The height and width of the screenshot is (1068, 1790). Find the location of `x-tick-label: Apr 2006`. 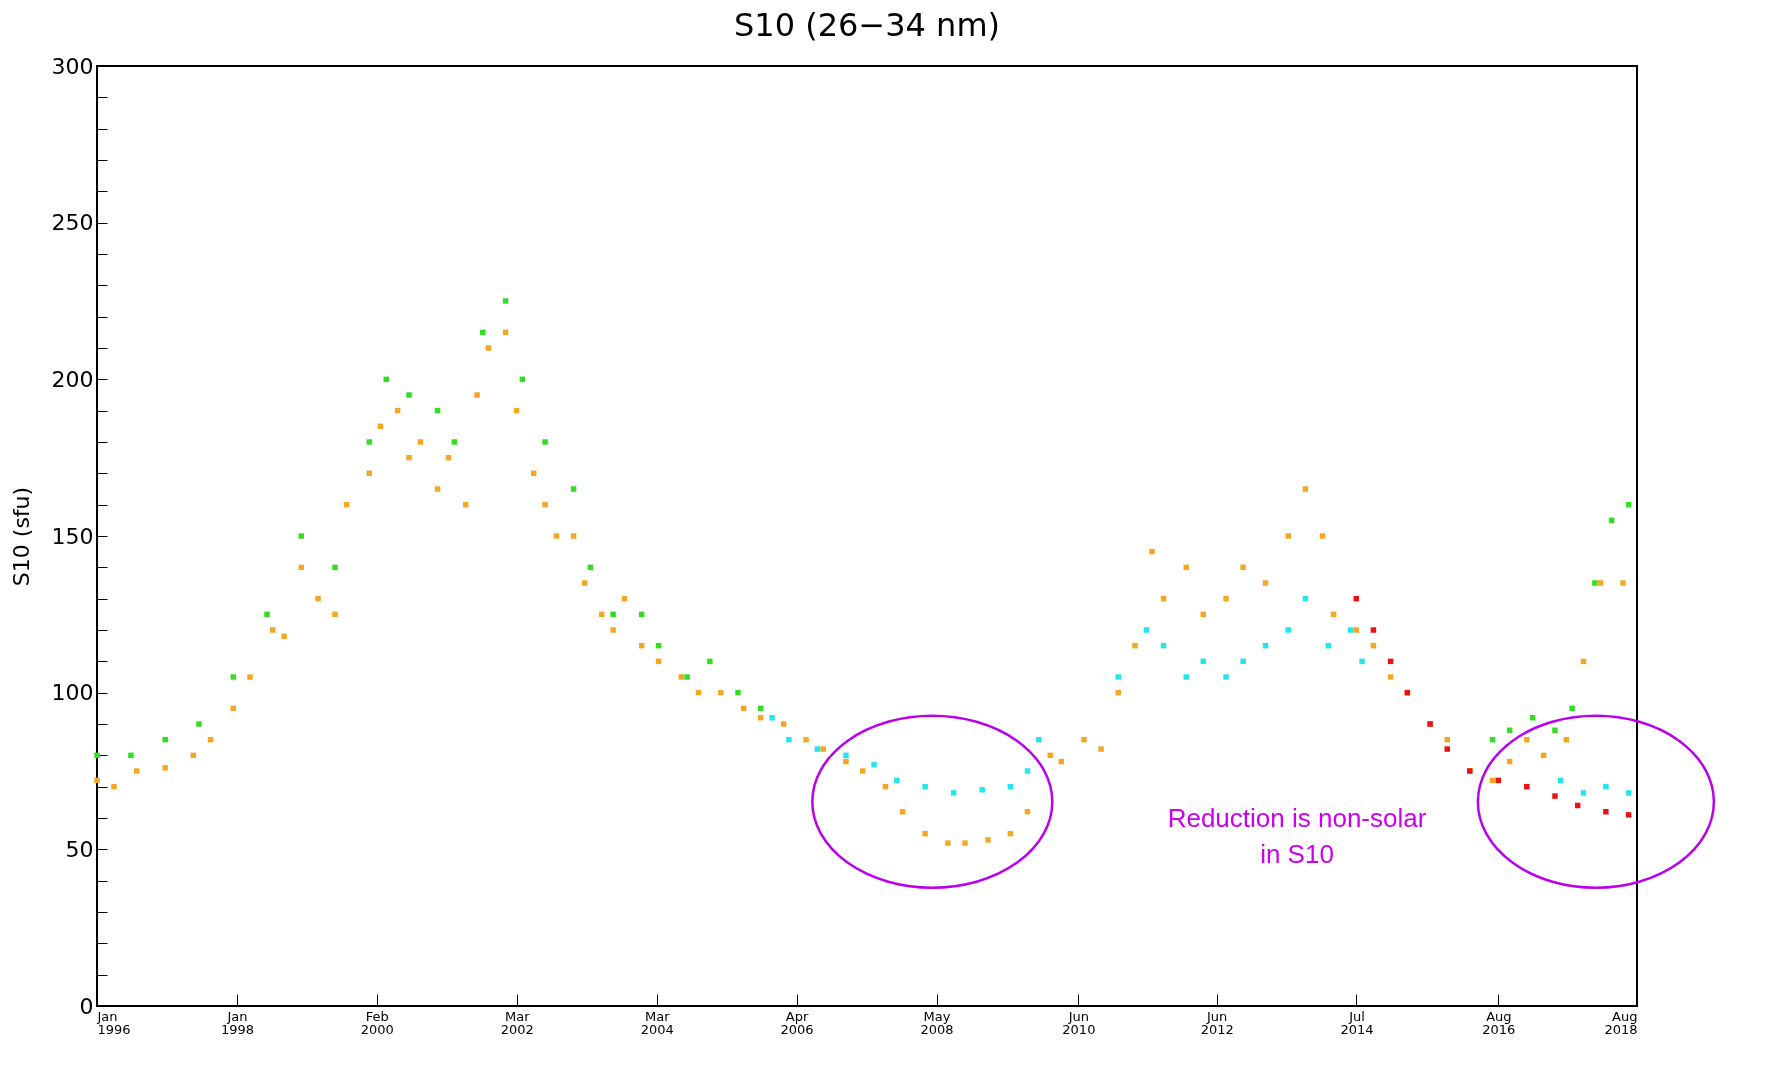

x-tick-label: Apr 2006 is located at coordinates (797, 1022).